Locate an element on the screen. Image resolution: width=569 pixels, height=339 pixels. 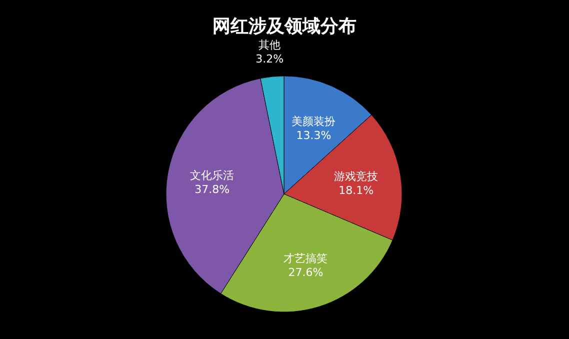
slice-label: 美颜装扮 is located at coordinates (314, 121).